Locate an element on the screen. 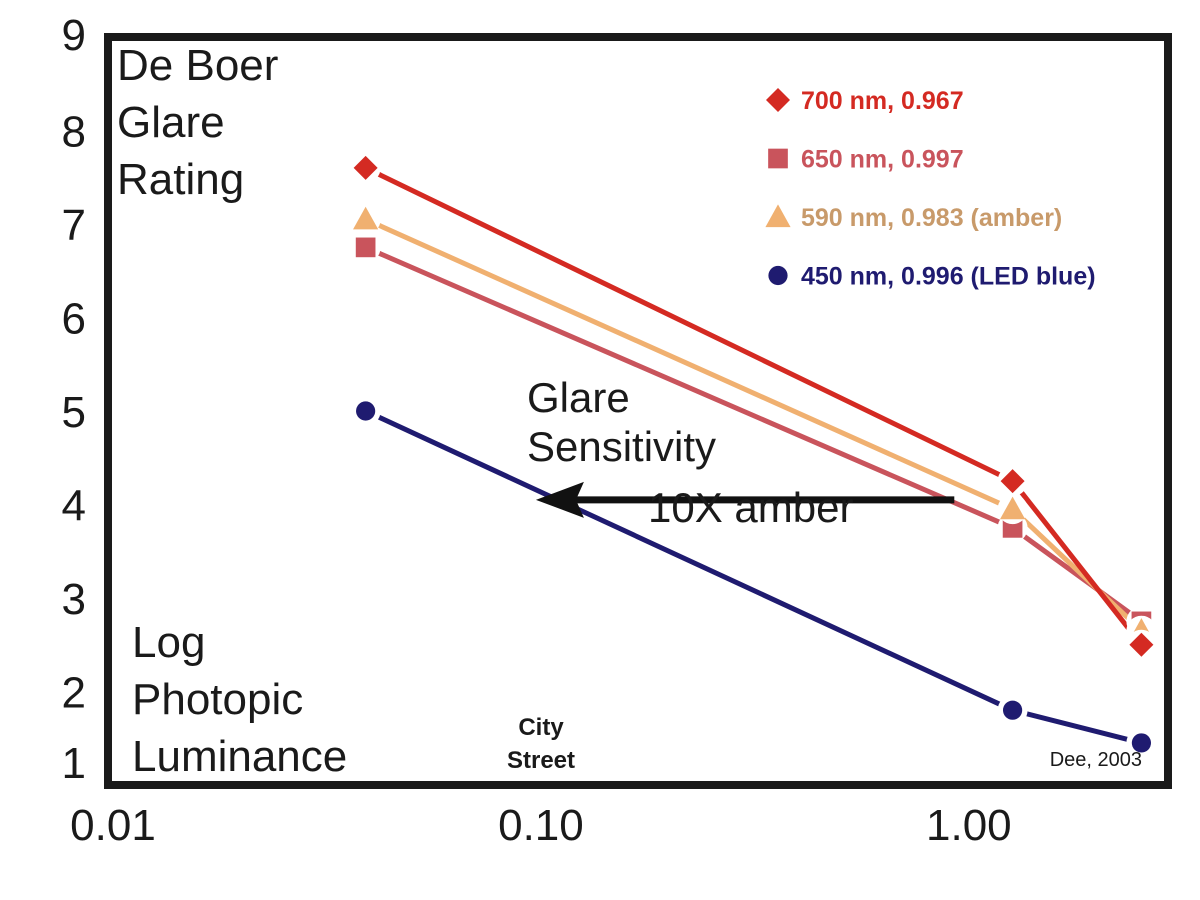  x-tick-labels: 0.01 0.10 1.00 is located at coordinates (540, 825).